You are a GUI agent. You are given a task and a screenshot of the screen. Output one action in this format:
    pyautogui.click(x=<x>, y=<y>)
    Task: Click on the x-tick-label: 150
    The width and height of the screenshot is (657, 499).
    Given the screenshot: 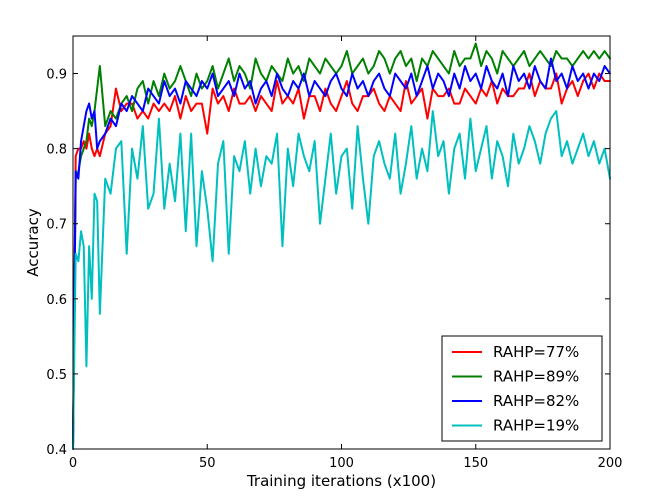 What is the action you would take?
    pyautogui.click(x=475, y=463)
    